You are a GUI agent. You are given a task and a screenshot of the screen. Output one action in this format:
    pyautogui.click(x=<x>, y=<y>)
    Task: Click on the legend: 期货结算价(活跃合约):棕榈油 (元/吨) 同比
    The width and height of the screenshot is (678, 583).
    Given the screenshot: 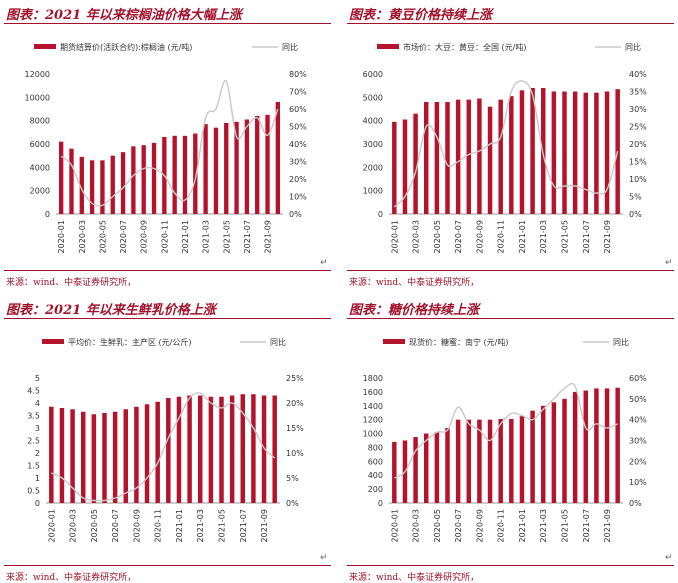 What is the action you would take?
    pyautogui.click(x=166, y=47)
    